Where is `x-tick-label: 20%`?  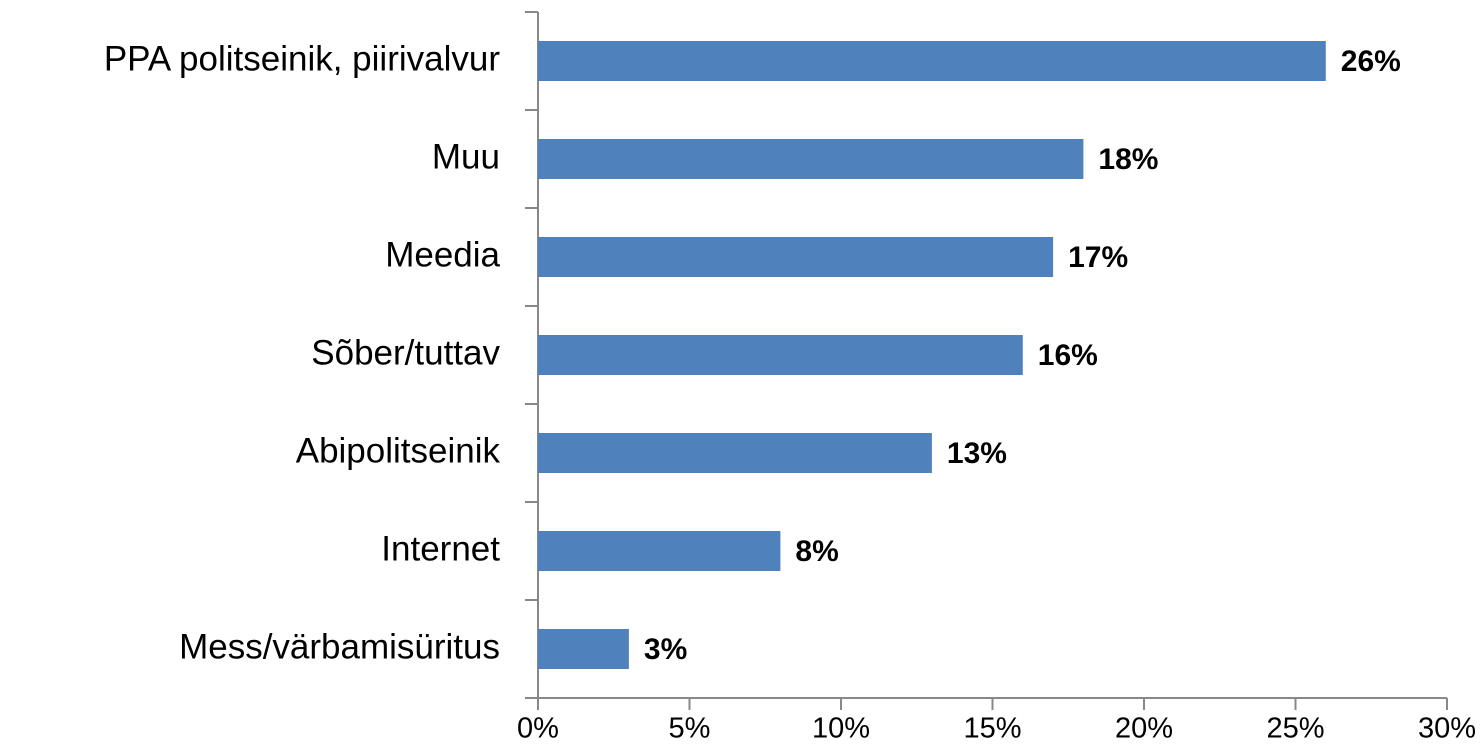 x-tick-label: 20% is located at coordinates (1144, 729).